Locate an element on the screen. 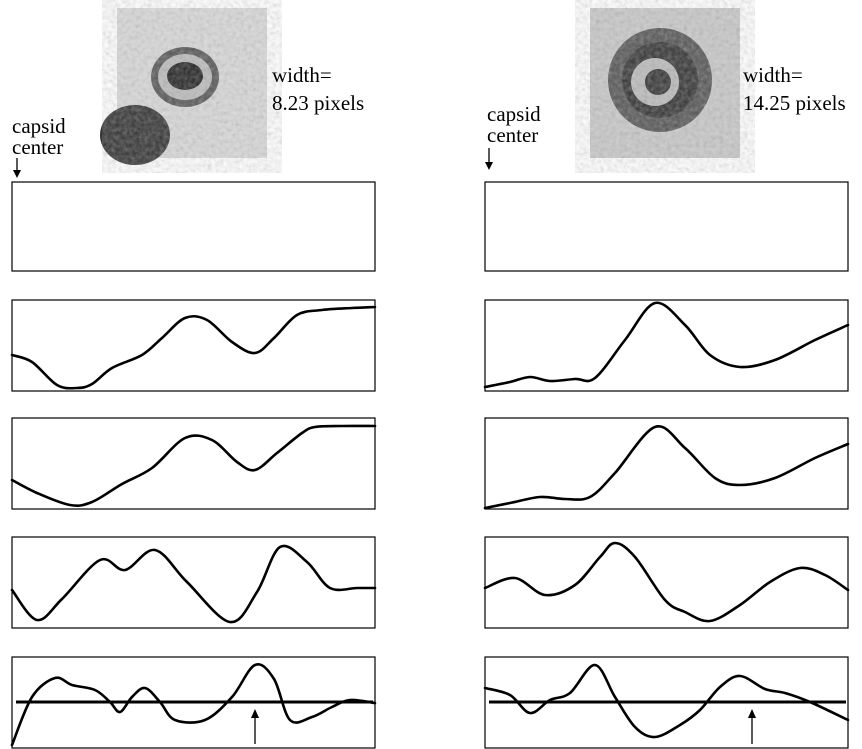 This screenshot has height=749, width=862. marker-arrow is located at coordinates (503, 726).